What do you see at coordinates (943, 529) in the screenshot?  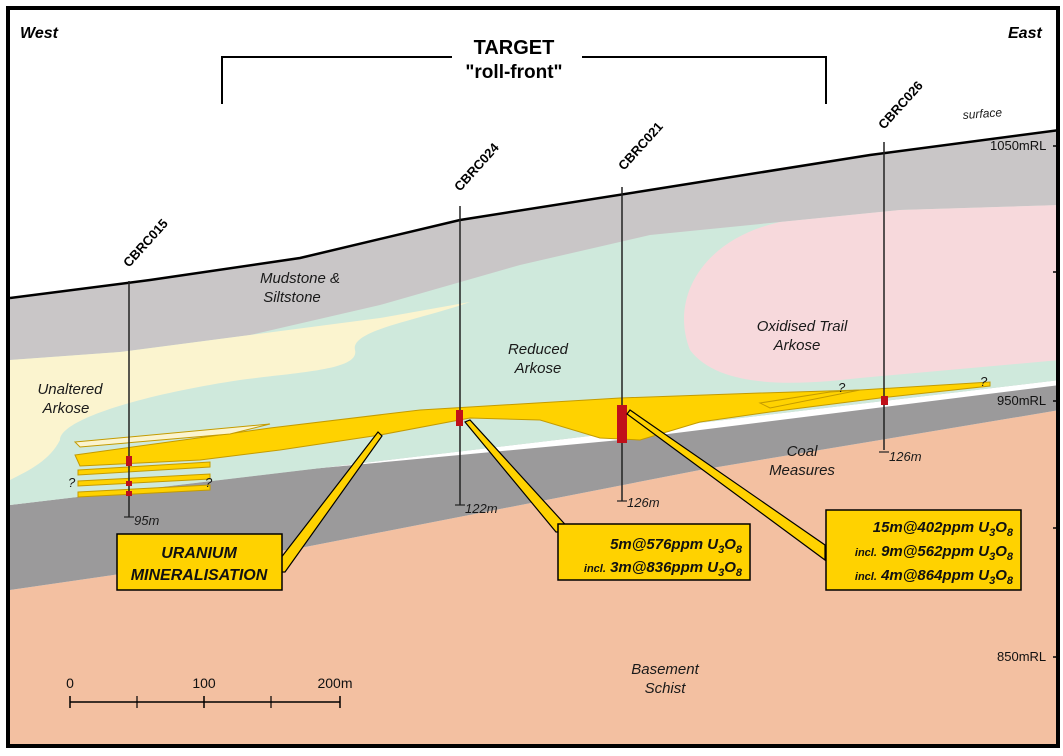 I see `c021-callout-main: 15m@402ppm U3O8` at bounding box center [943, 529].